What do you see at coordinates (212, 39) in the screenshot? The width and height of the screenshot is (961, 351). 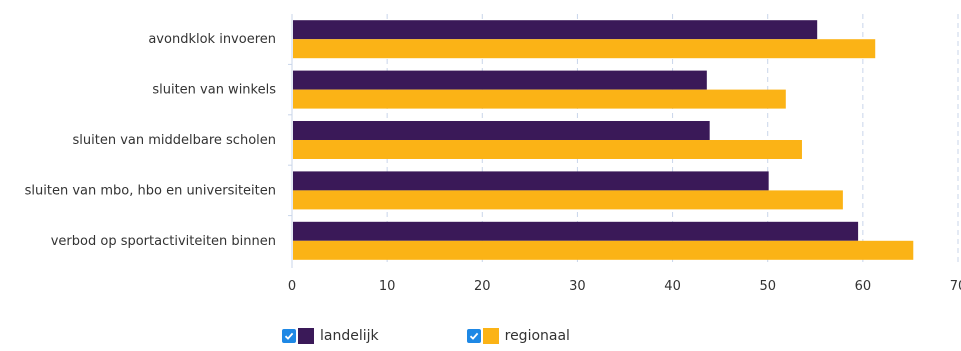 I see `category-label: avondklok invoeren` at bounding box center [212, 39].